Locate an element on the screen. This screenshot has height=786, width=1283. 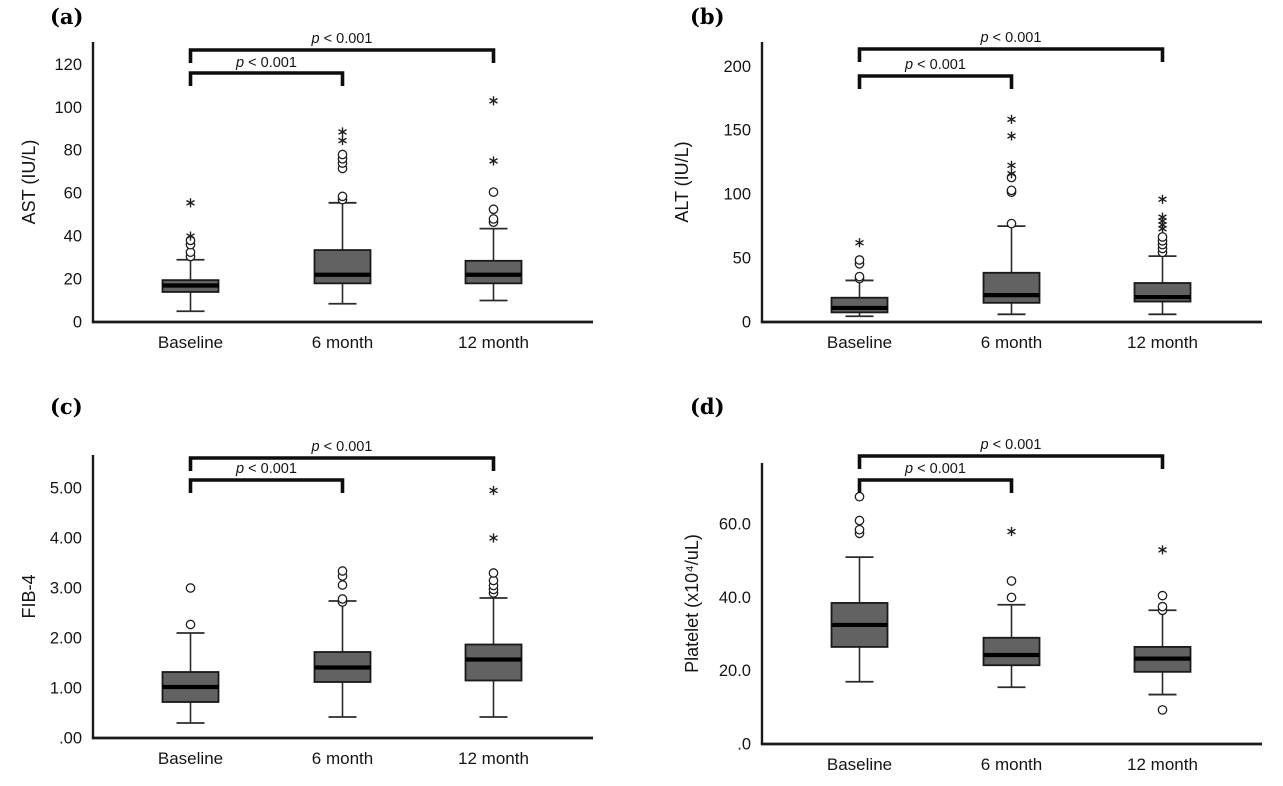
y-tick-label: 4.00 is located at coordinates (66, 539).